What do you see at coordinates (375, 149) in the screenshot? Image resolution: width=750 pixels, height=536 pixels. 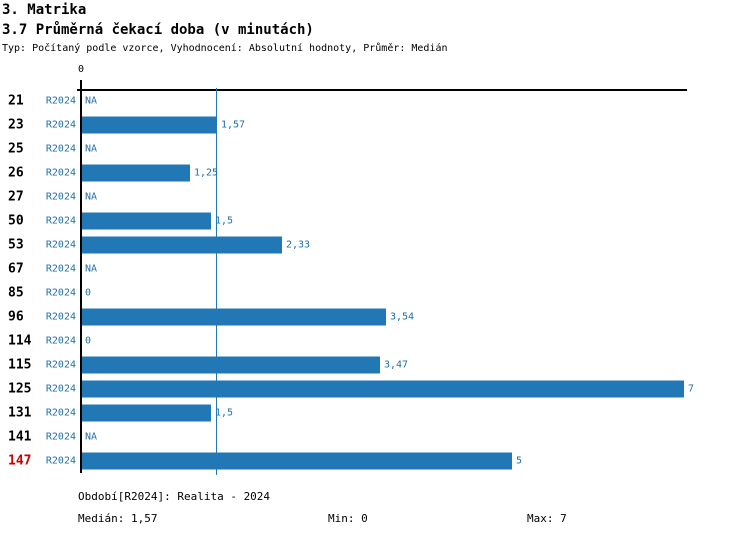 I see `chart-row: 25 R2024 NA` at bounding box center [375, 149].